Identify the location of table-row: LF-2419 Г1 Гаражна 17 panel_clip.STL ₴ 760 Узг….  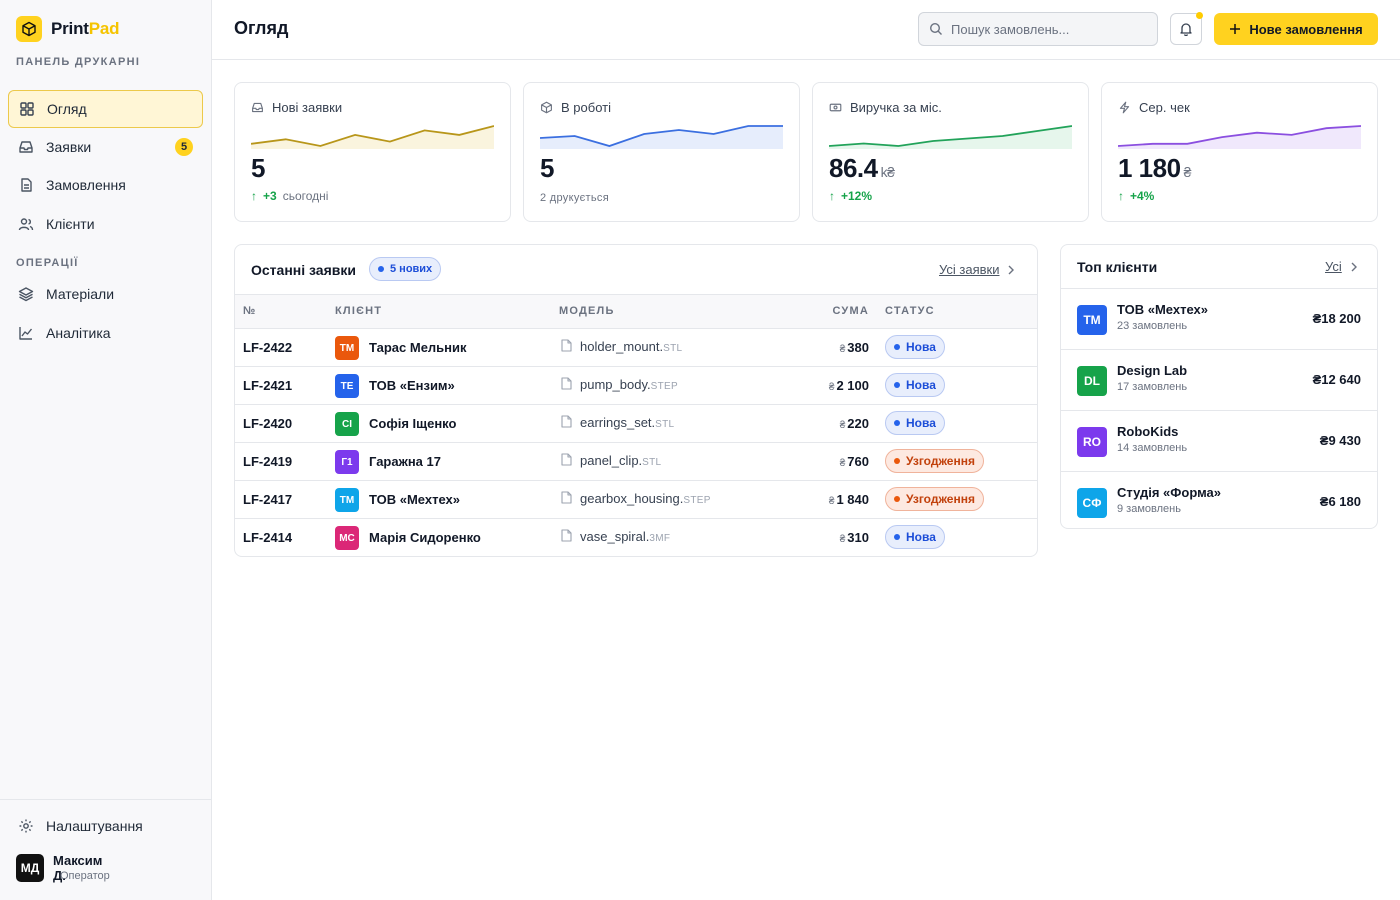
(636, 462).